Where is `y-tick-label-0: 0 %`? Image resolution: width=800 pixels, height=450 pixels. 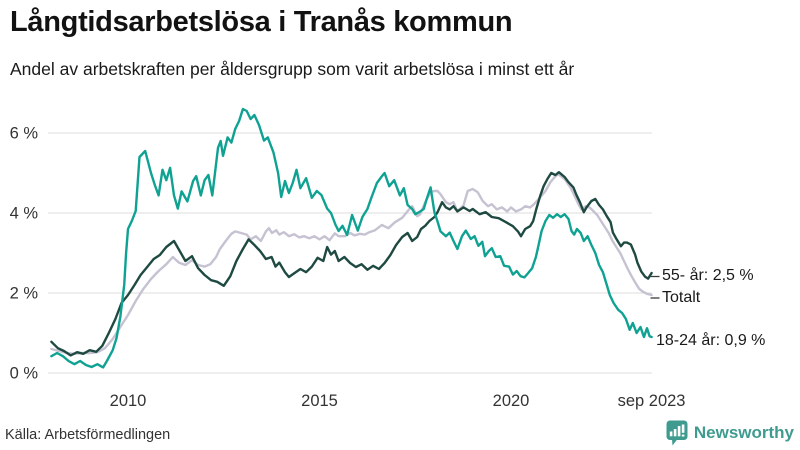
y-tick-label-0: 0 % is located at coordinates (24, 374).